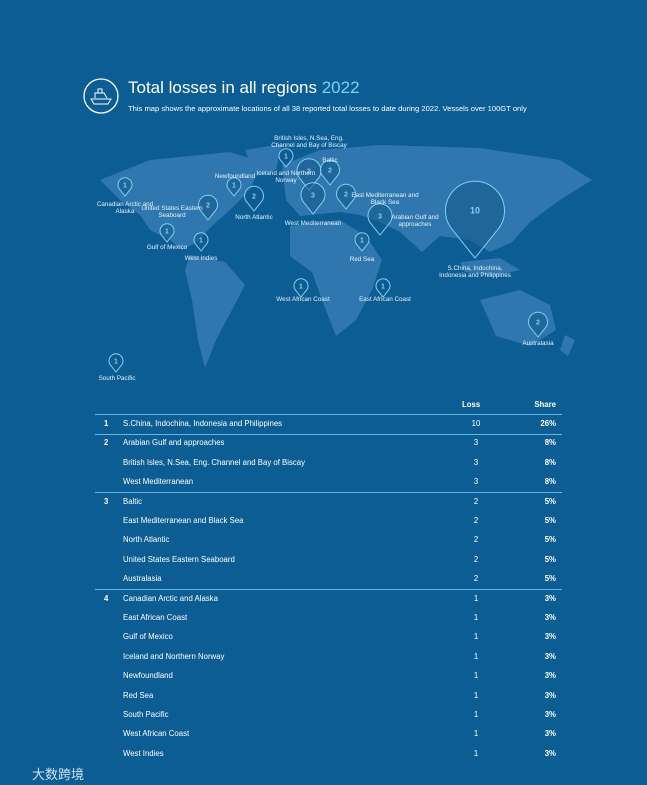 The width and height of the screenshot is (647, 785). Describe the element at coordinates (286, 177) in the screenshot. I see `pin-label: Iceland and Northern Norway` at that location.